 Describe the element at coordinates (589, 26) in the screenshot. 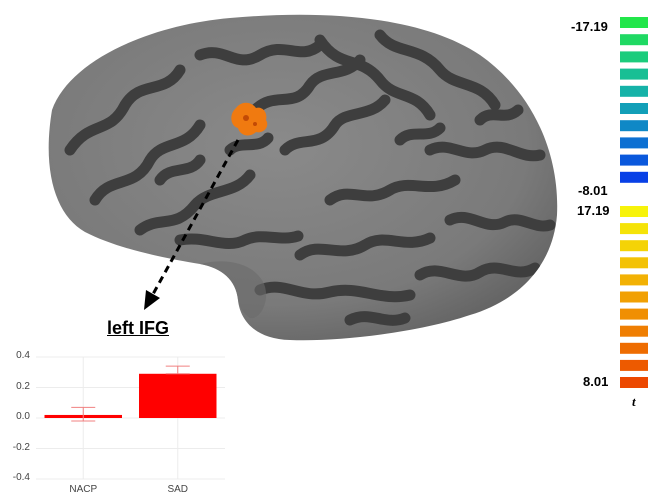

I see `colorbar-negative-top-label: -17.19` at that location.